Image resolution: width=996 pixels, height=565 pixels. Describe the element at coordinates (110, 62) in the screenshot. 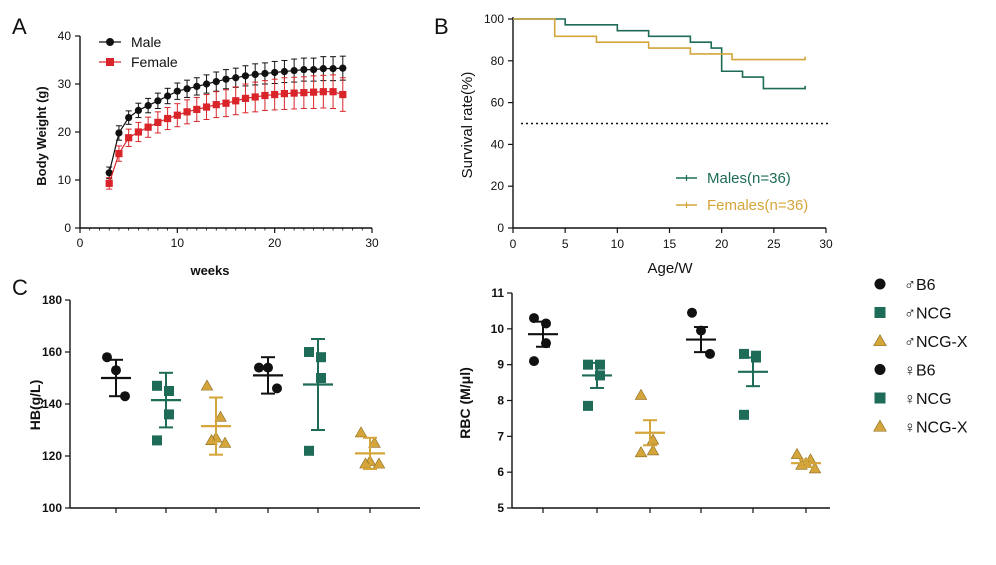

I see `chart-a-legend-marker` at that location.